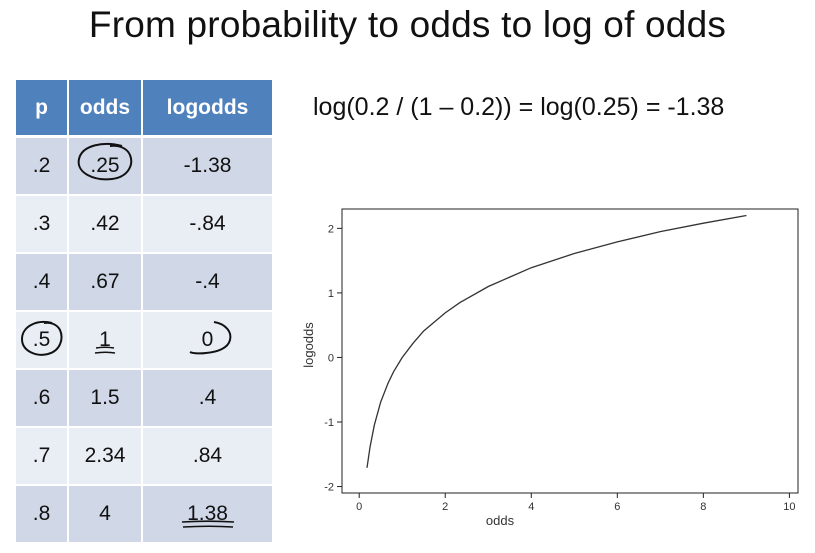 Image resolution: width=815 pixels, height=553 pixels. What do you see at coordinates (42, 514) in the screenshot?
I see `cell-p: .8` at bounding box center [42, 514].